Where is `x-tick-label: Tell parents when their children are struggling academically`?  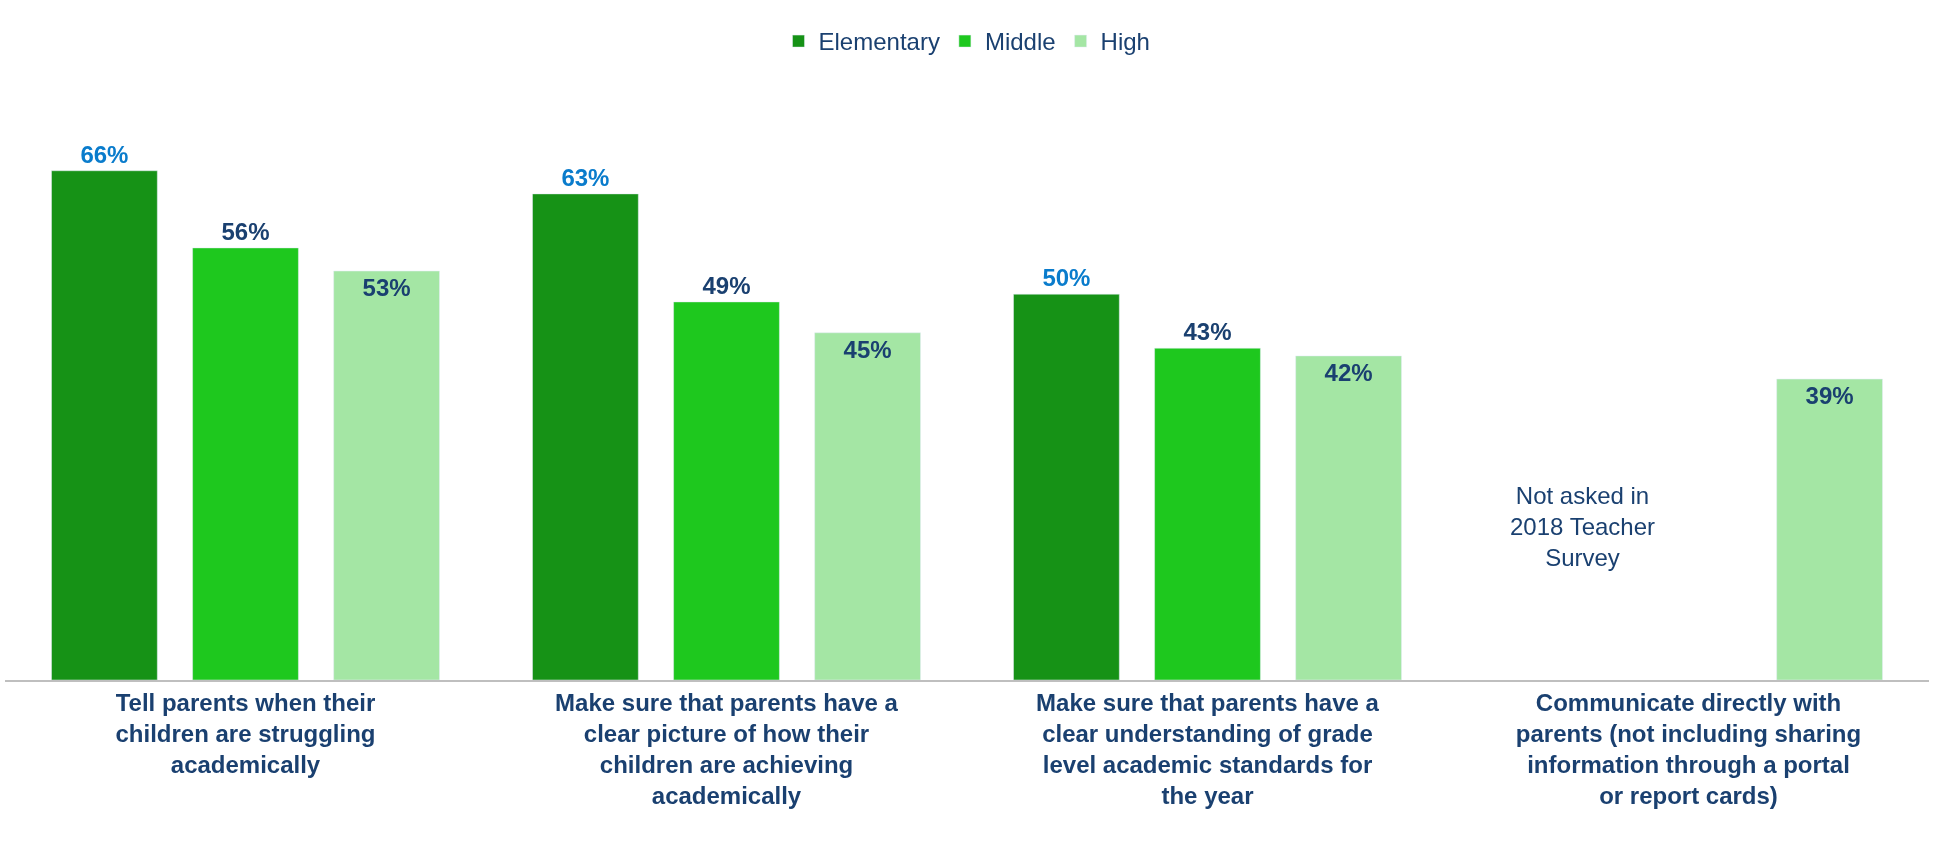
x-tick-label: Tell parents when their children are struggling academically is located at coordinates (245, 733).